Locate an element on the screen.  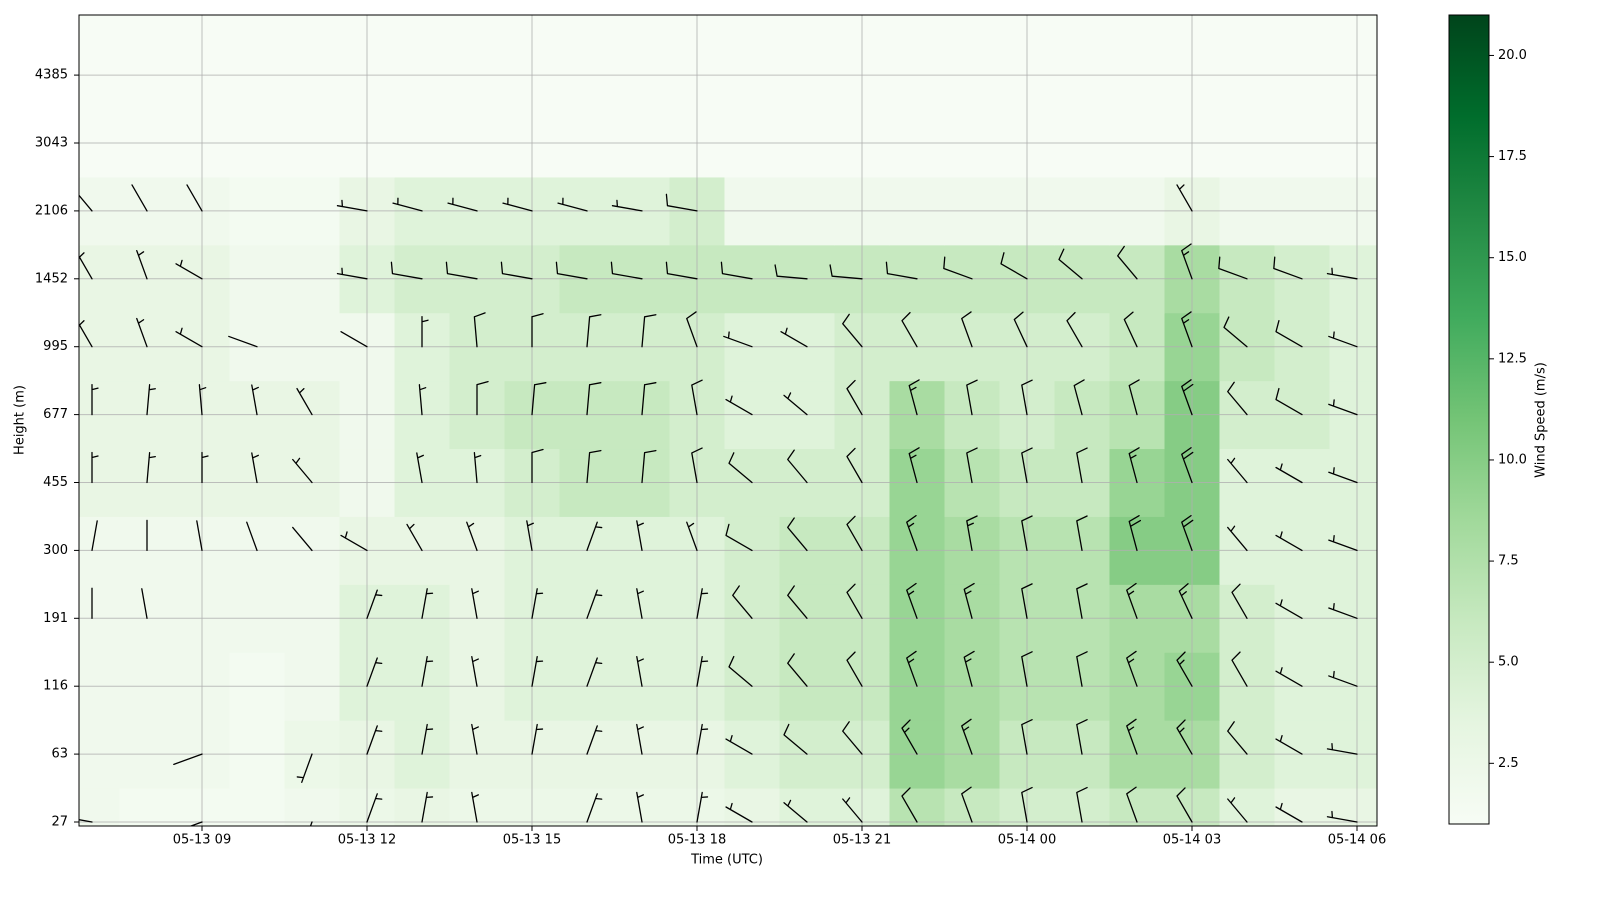
y-tick-label: 1452 is located at coordinates (51, 278).